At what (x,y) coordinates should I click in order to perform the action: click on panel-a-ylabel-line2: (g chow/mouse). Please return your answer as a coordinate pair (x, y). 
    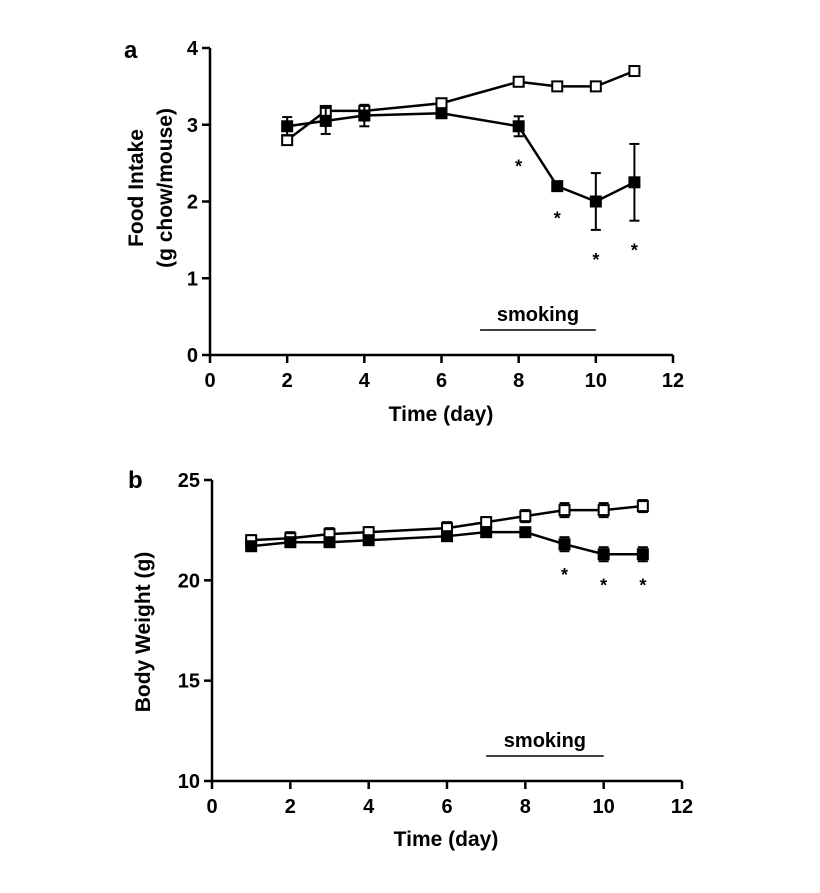
    Looking at the image, I should click on (165, 188).